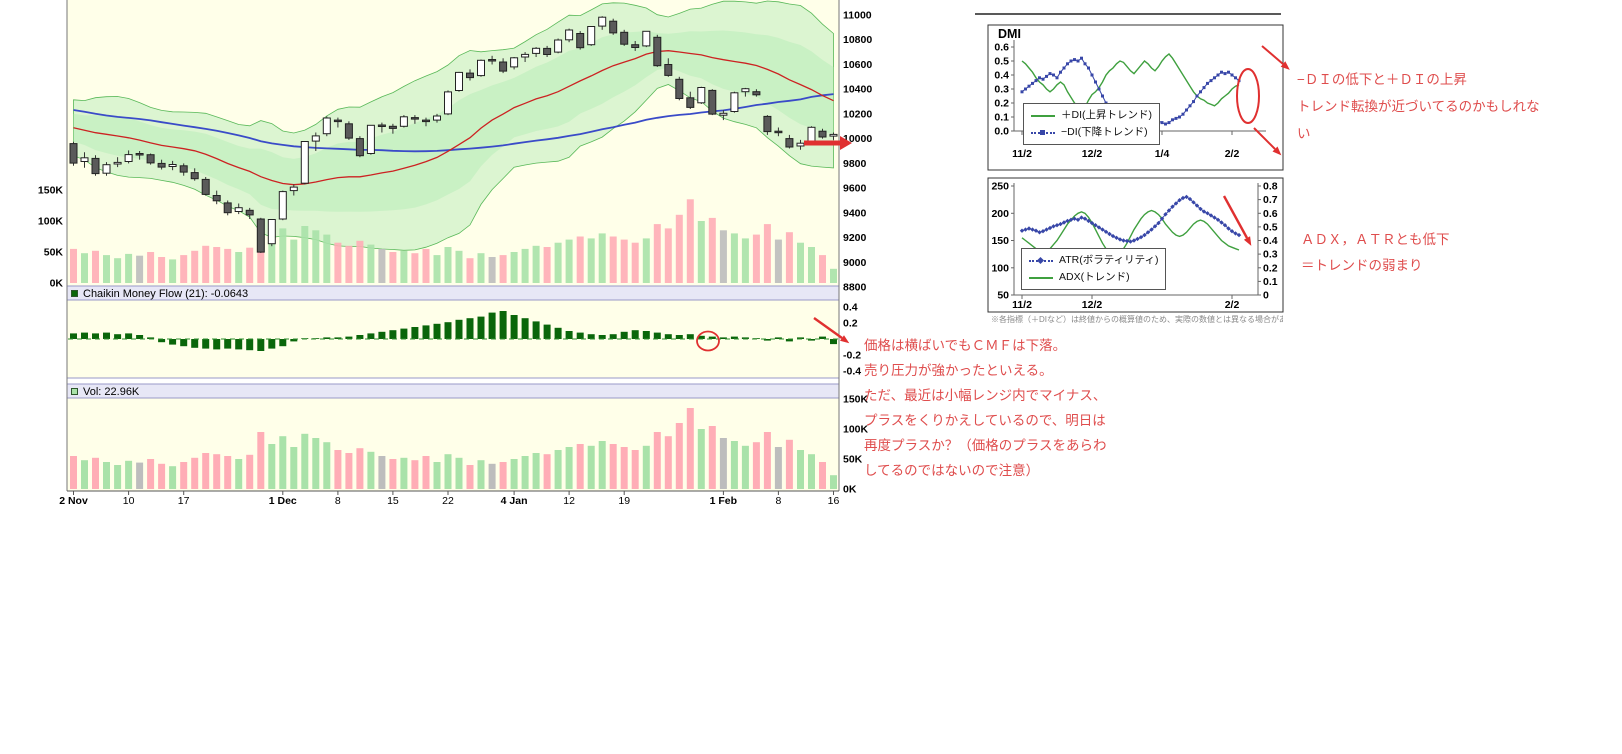  I want to click on dmi-y-label: 0.1, so click(1001, 118).